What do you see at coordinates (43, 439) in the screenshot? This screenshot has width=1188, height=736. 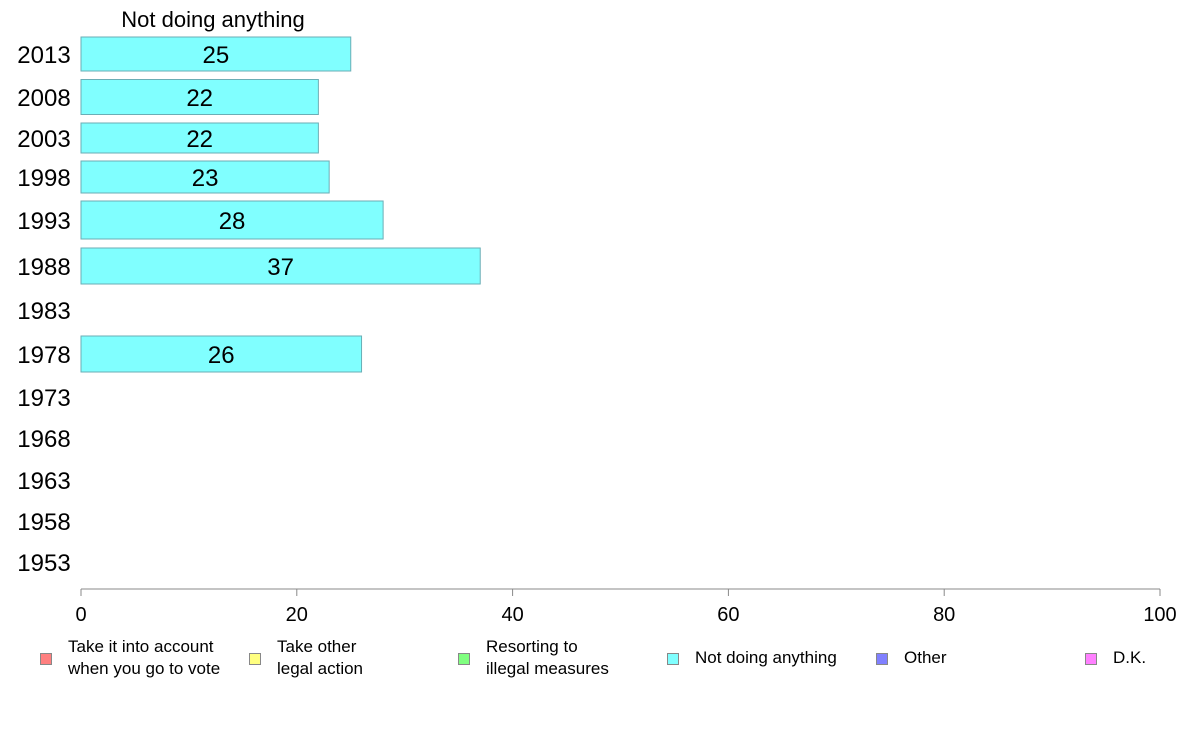 I see `year-label-1968: 1968` at bounding box center [43, 439].